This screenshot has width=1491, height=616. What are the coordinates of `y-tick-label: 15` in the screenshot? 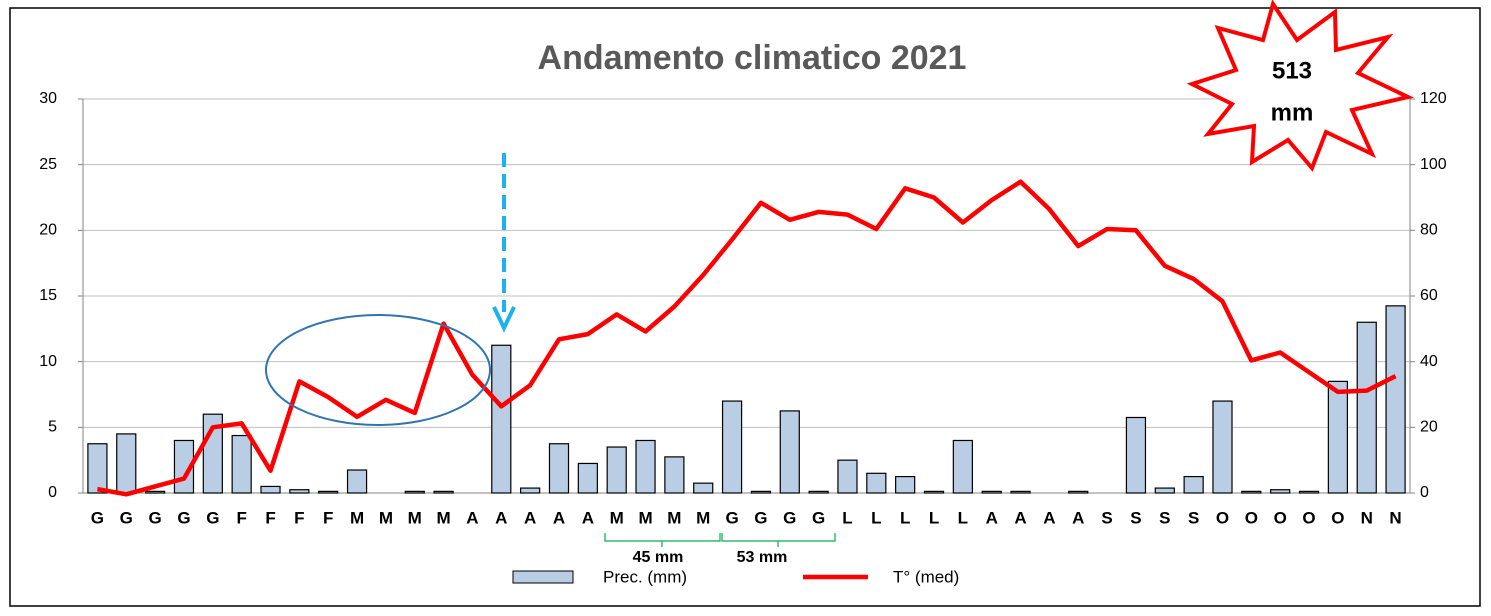 It's located at (48, 295).